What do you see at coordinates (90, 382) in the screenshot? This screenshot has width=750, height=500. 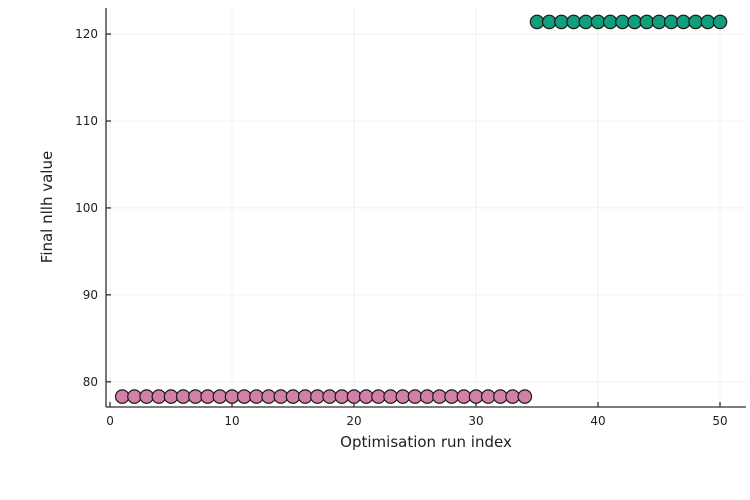 I see `y-tick-label: 80` at bounding box center [90, 382].